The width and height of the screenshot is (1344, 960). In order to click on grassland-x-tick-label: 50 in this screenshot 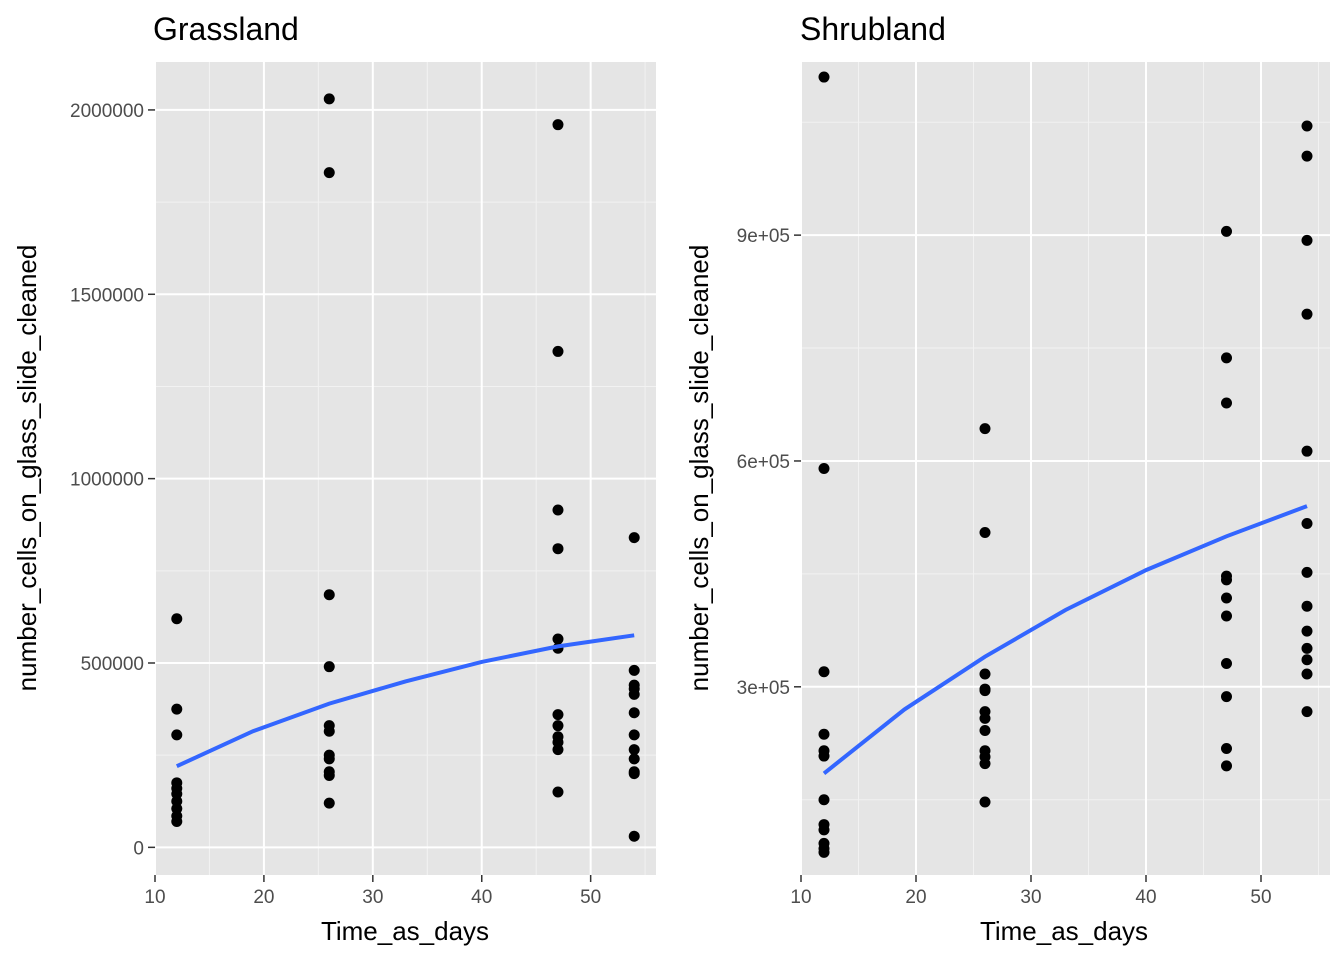, I will do `click(590, 897)`.